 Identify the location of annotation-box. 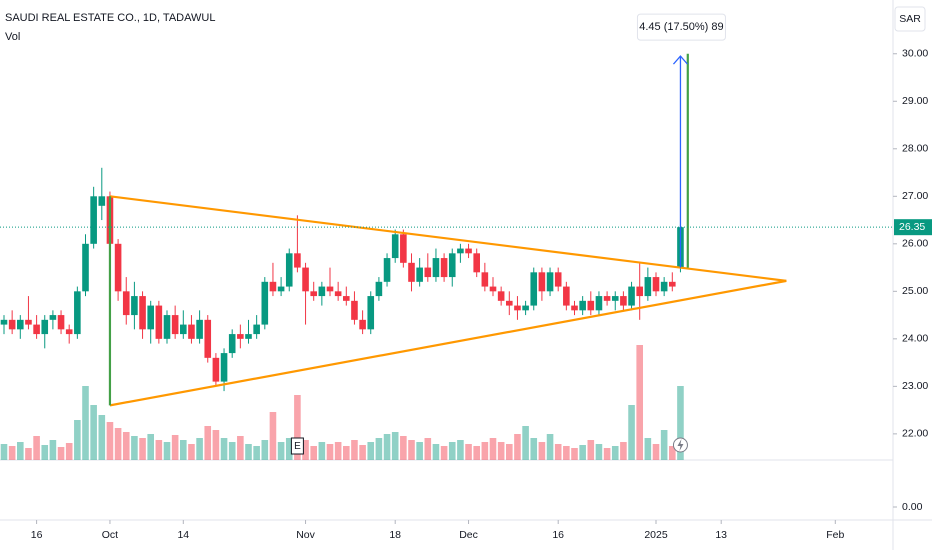
(681, 27).